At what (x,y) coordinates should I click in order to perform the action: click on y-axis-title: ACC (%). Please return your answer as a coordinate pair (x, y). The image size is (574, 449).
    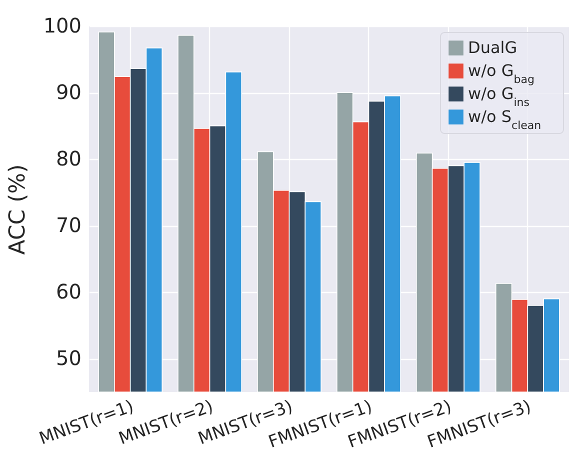
    Looking at the image, I should click on (17, 209).